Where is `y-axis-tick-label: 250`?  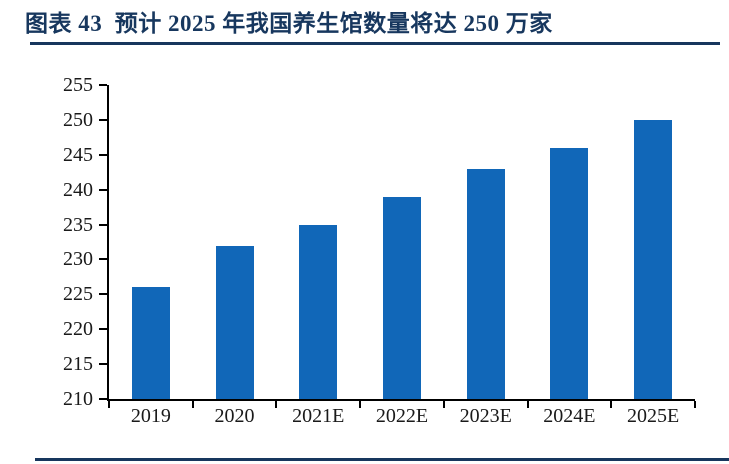 y-axis-tick-label: 250 is located at coordinates (78, 119).